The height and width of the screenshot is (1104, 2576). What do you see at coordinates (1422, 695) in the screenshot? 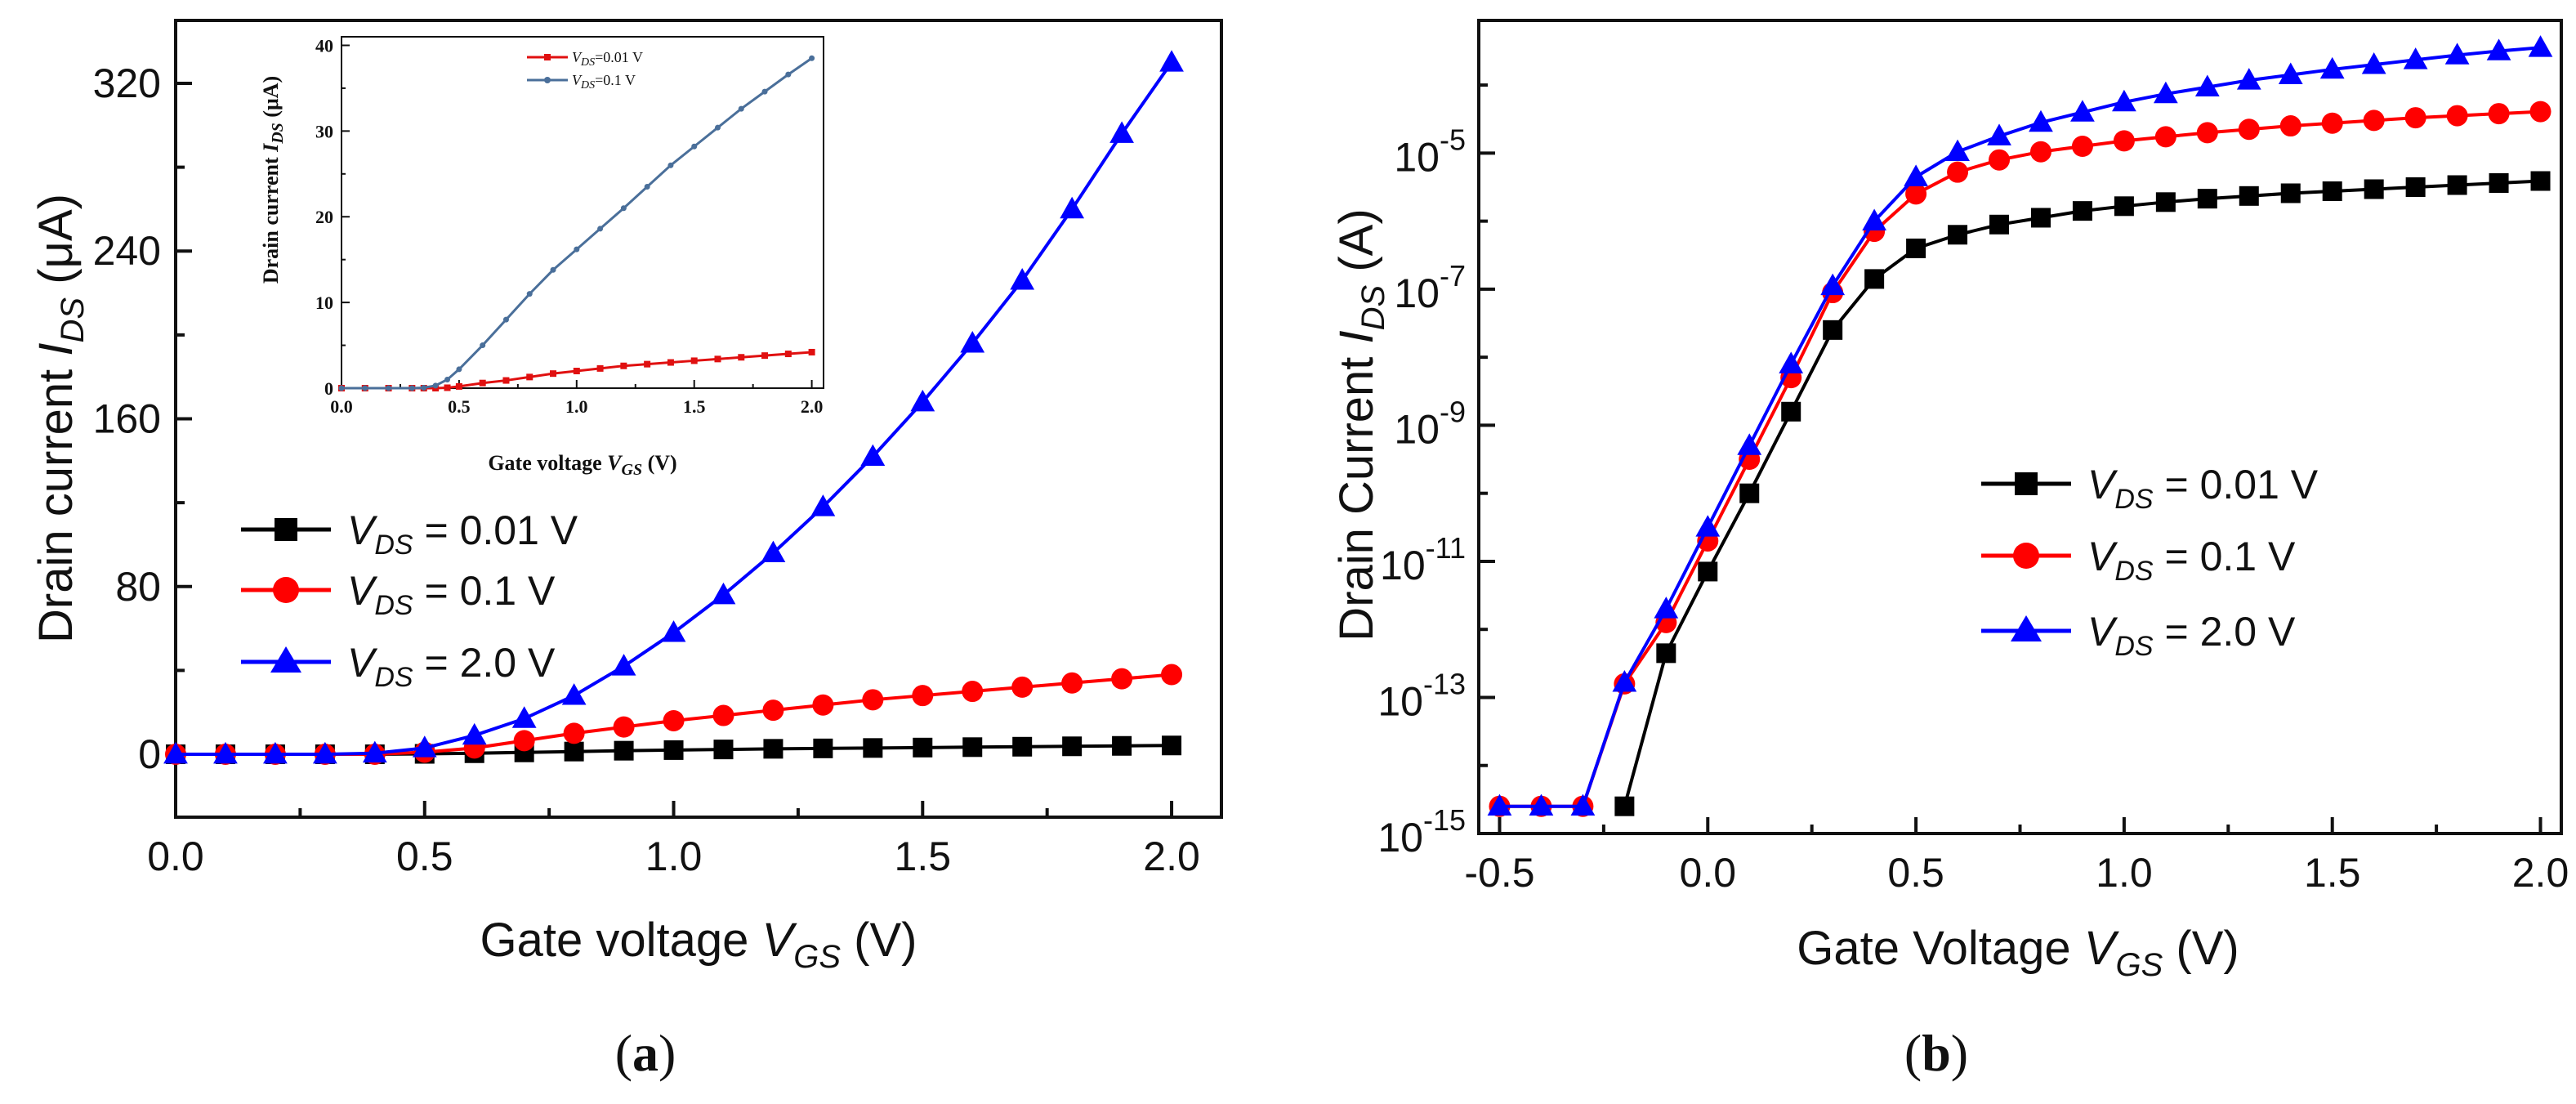
I see `y-tick-label: 10-13` at bounding box center [1422, 695].